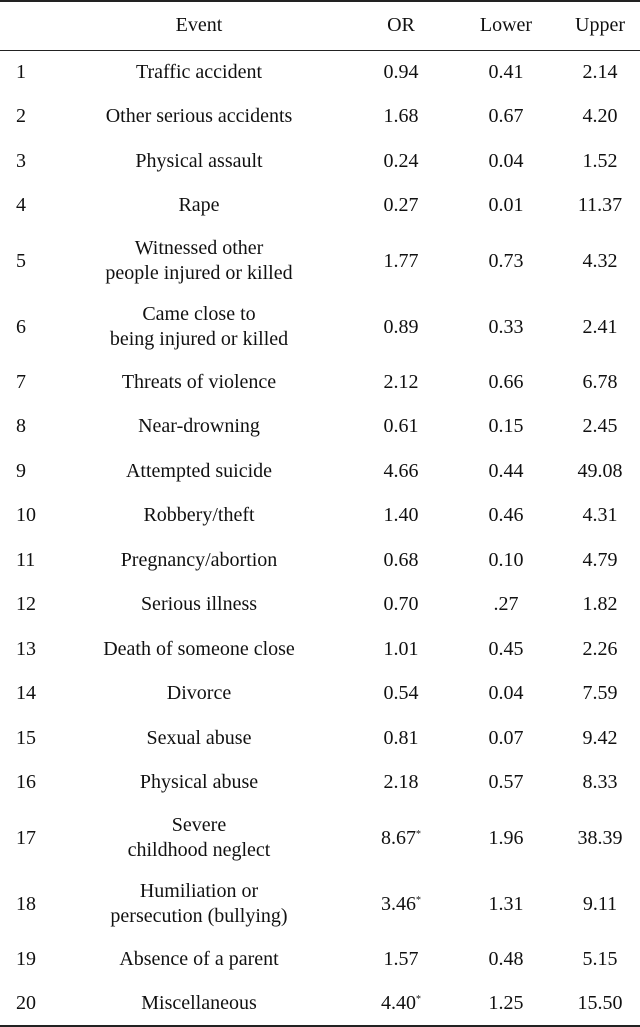 This screenshot has height=1027, width=640. I want to click on table-row: 10 Robbery/theft 1.40 0.46 4.31, so click(320, 516).